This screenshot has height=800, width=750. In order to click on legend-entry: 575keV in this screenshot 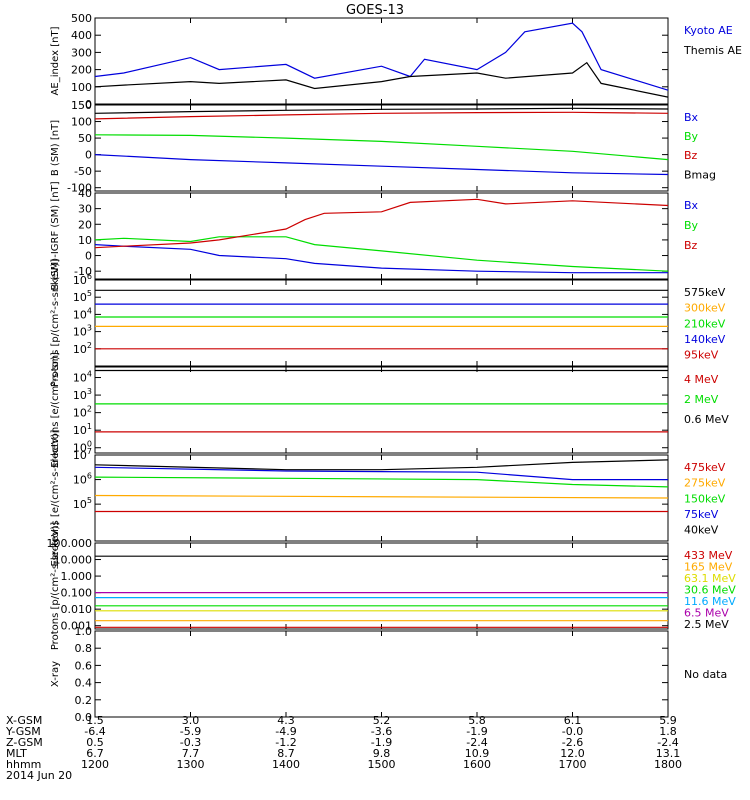, I will do `click(705, 292)`.